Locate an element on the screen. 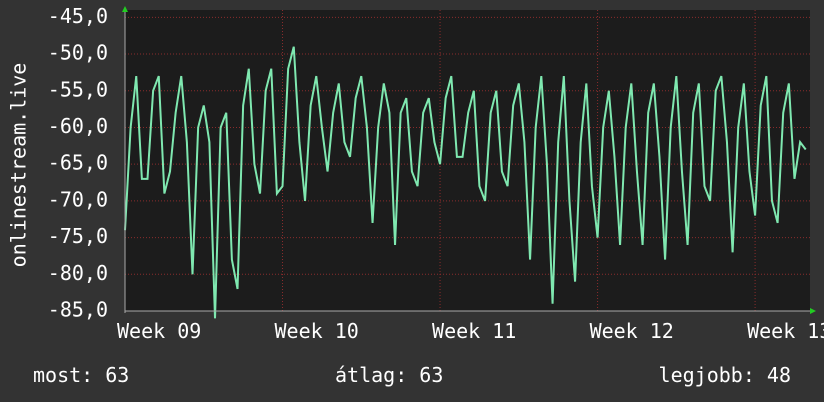  y-tick-label: -45,0 is located at coordinates (78, 16).